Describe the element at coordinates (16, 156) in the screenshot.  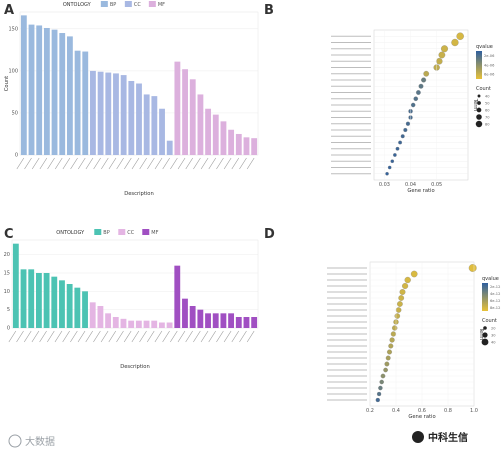
I see `a-ytick-label: 0` at that location.